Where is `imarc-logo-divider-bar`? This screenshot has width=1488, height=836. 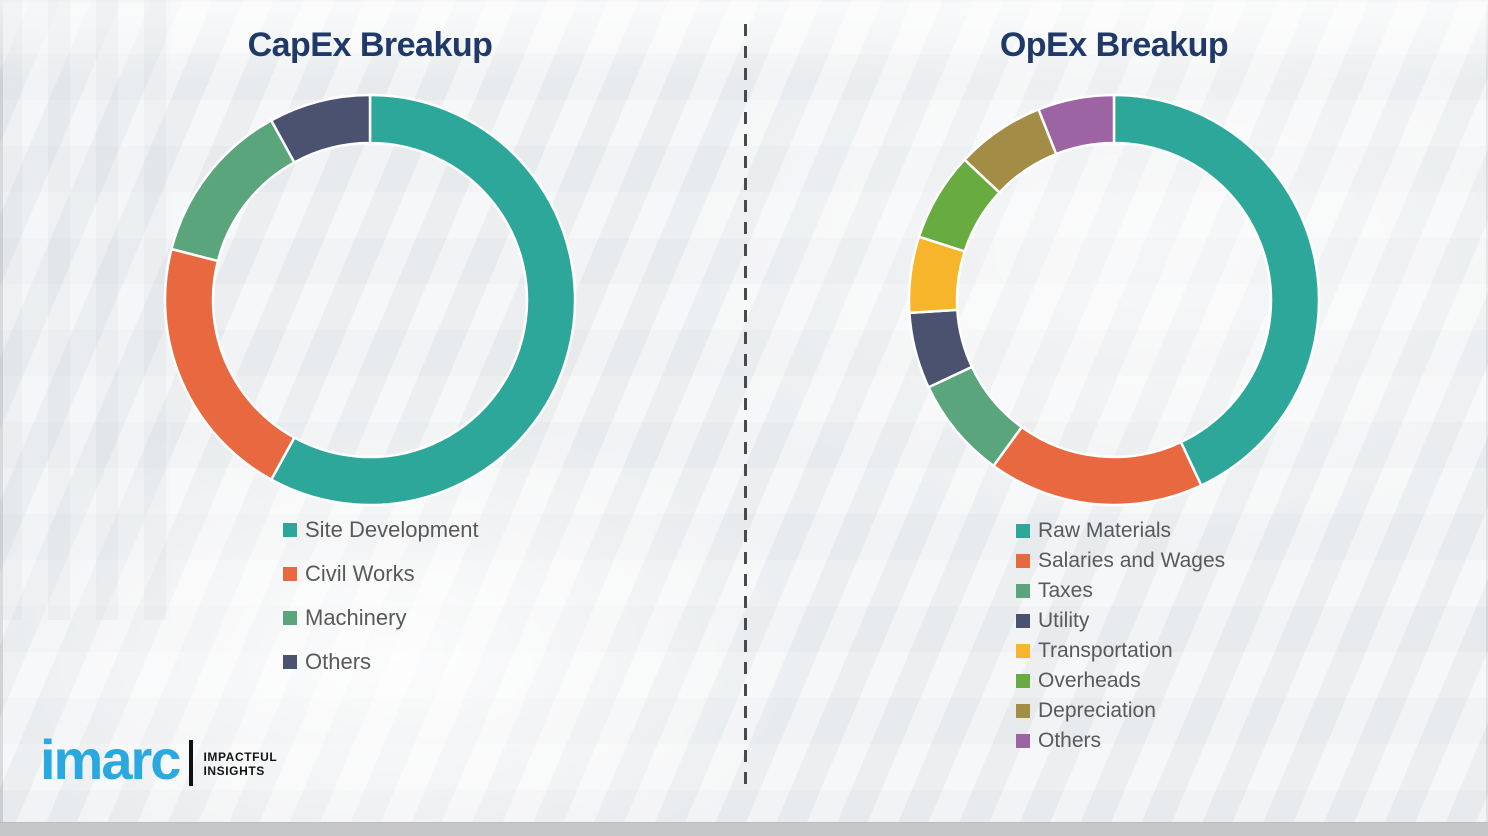 imarc-logo-divider-bar is located at coordinates (191, 763).